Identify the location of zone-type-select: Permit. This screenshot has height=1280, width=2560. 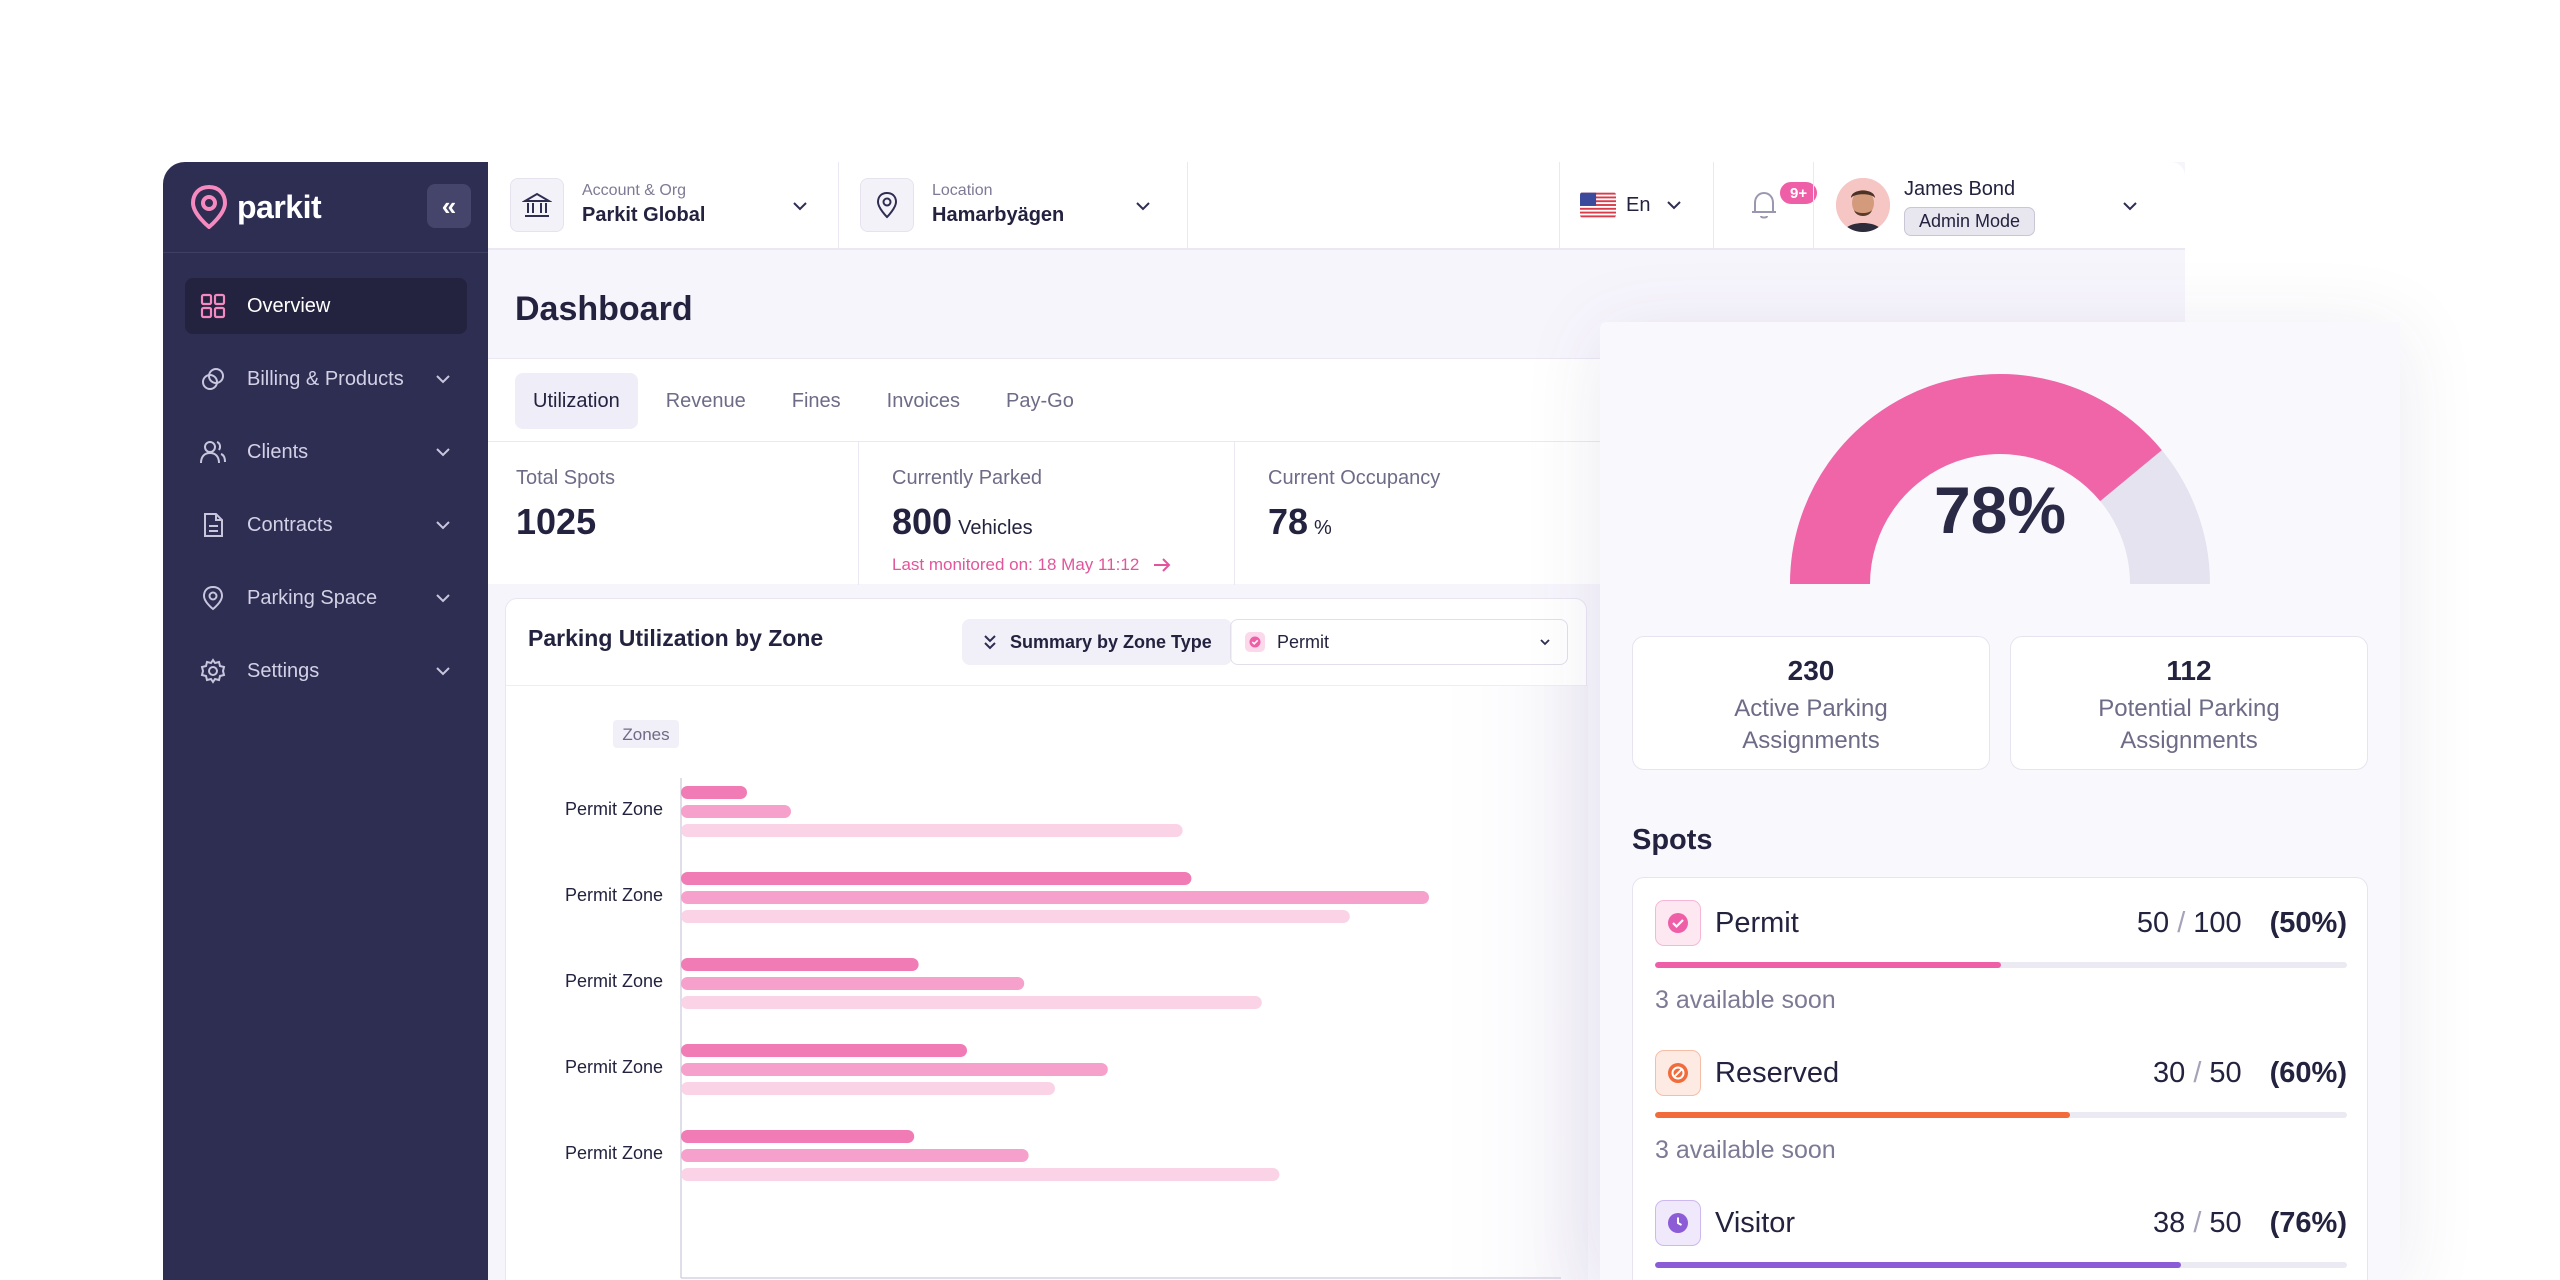
(1399, 642).